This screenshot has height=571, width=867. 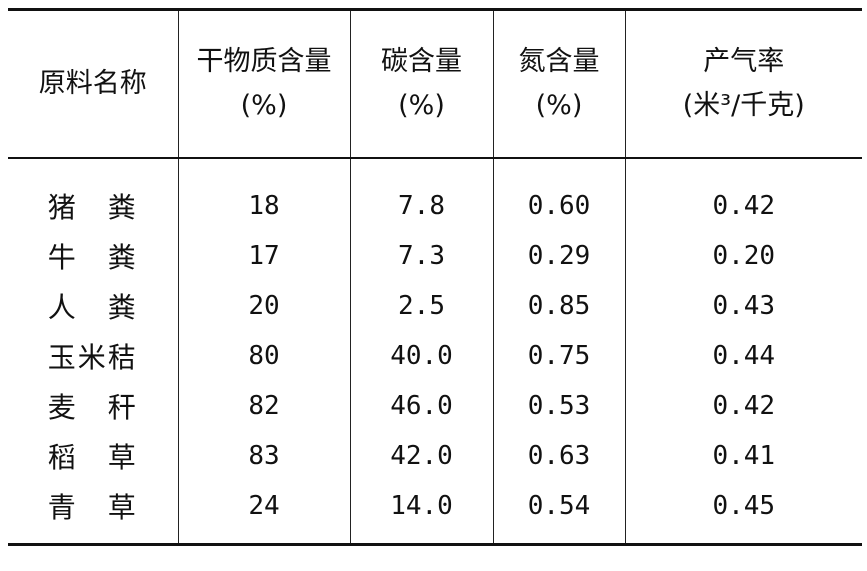 I want to click on cell-nitrogen: 0.60, so click(x=558, y=205).